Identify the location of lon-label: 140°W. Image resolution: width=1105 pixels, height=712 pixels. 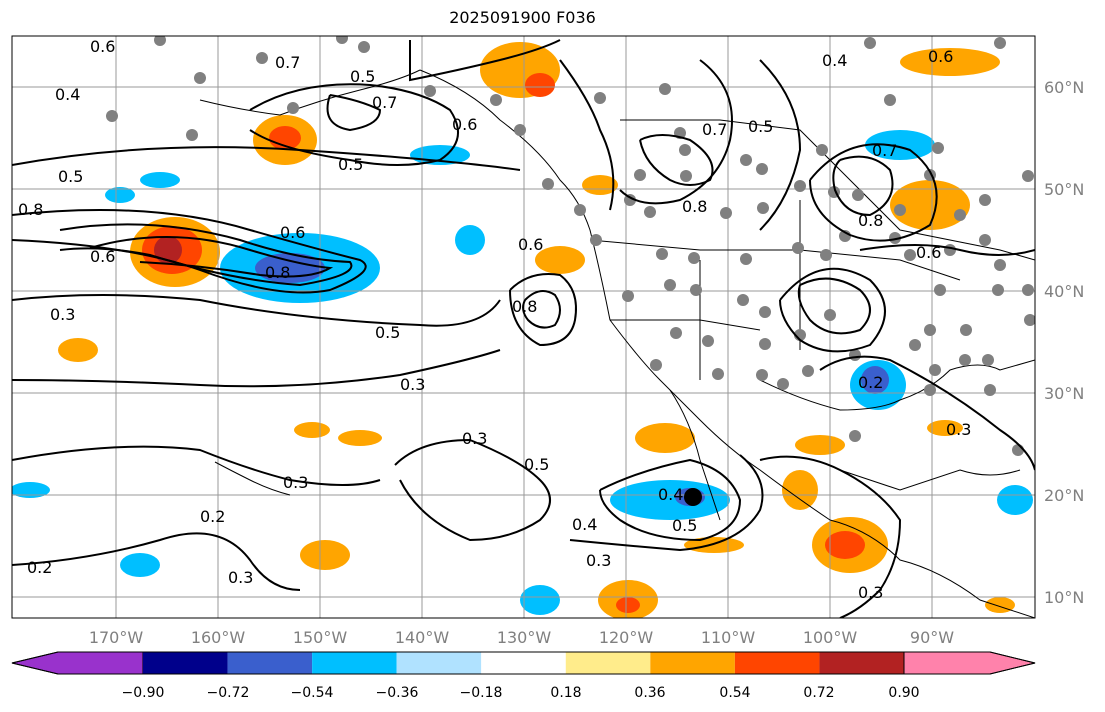
(422, 637).